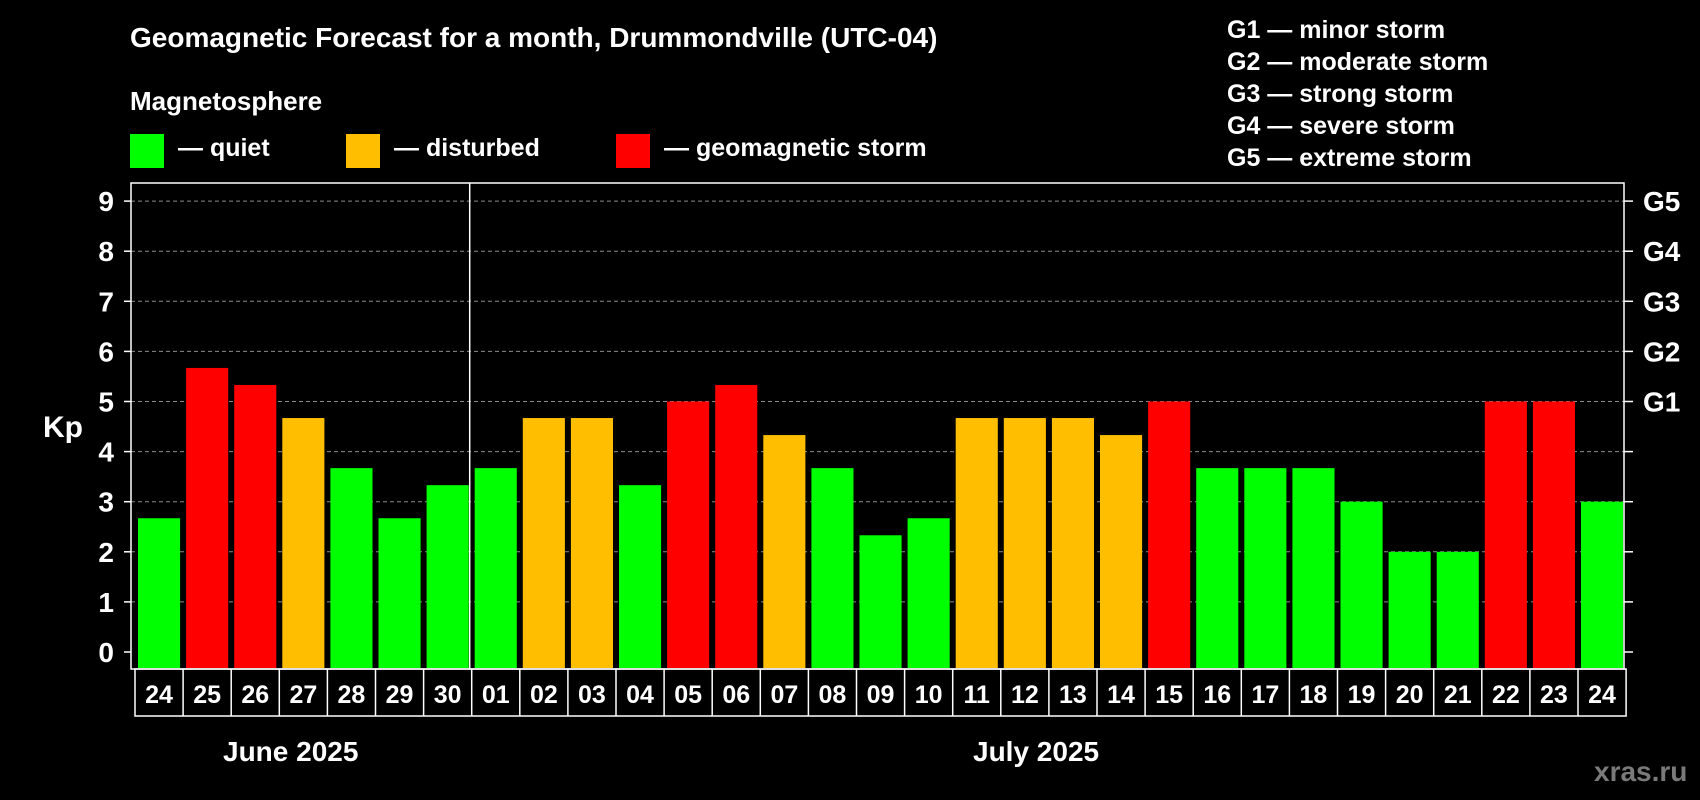  I want to click on storm-scale-g3: G3 — strong storm, so click(1340, 94).